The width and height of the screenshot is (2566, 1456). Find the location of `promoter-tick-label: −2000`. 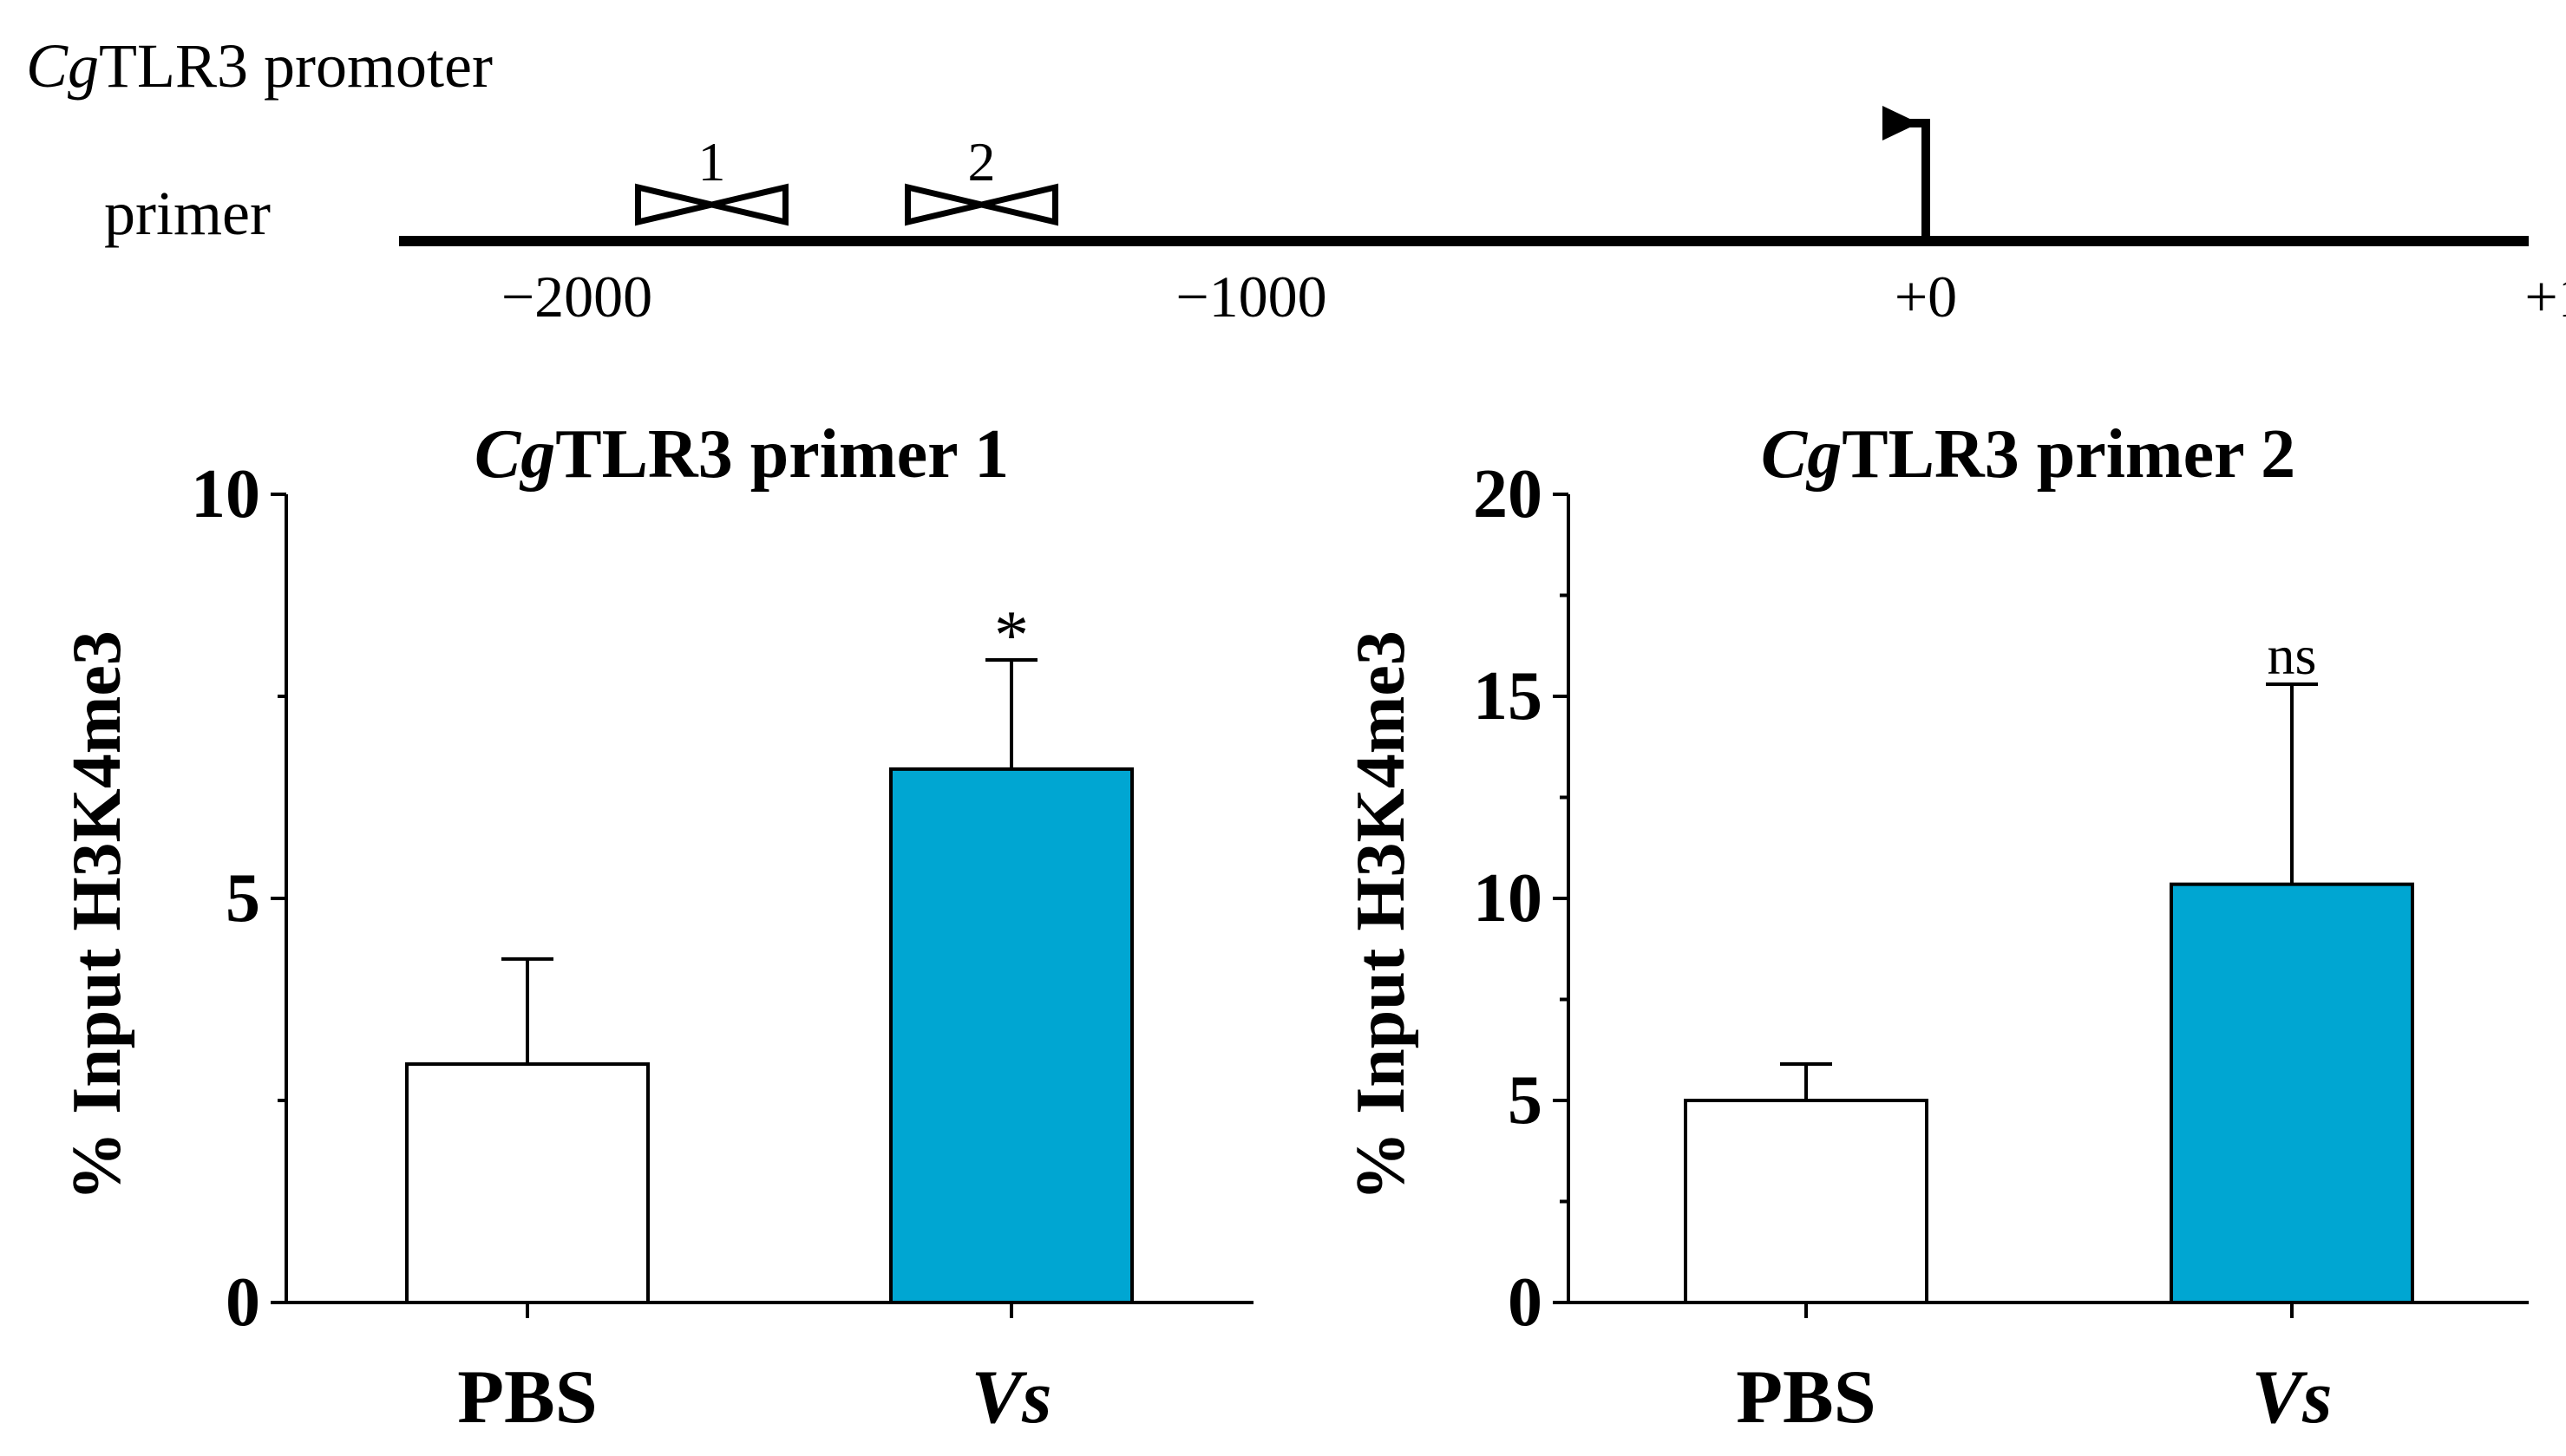

promoter-tick-label: −2000 is located at coordinates (576, 297).